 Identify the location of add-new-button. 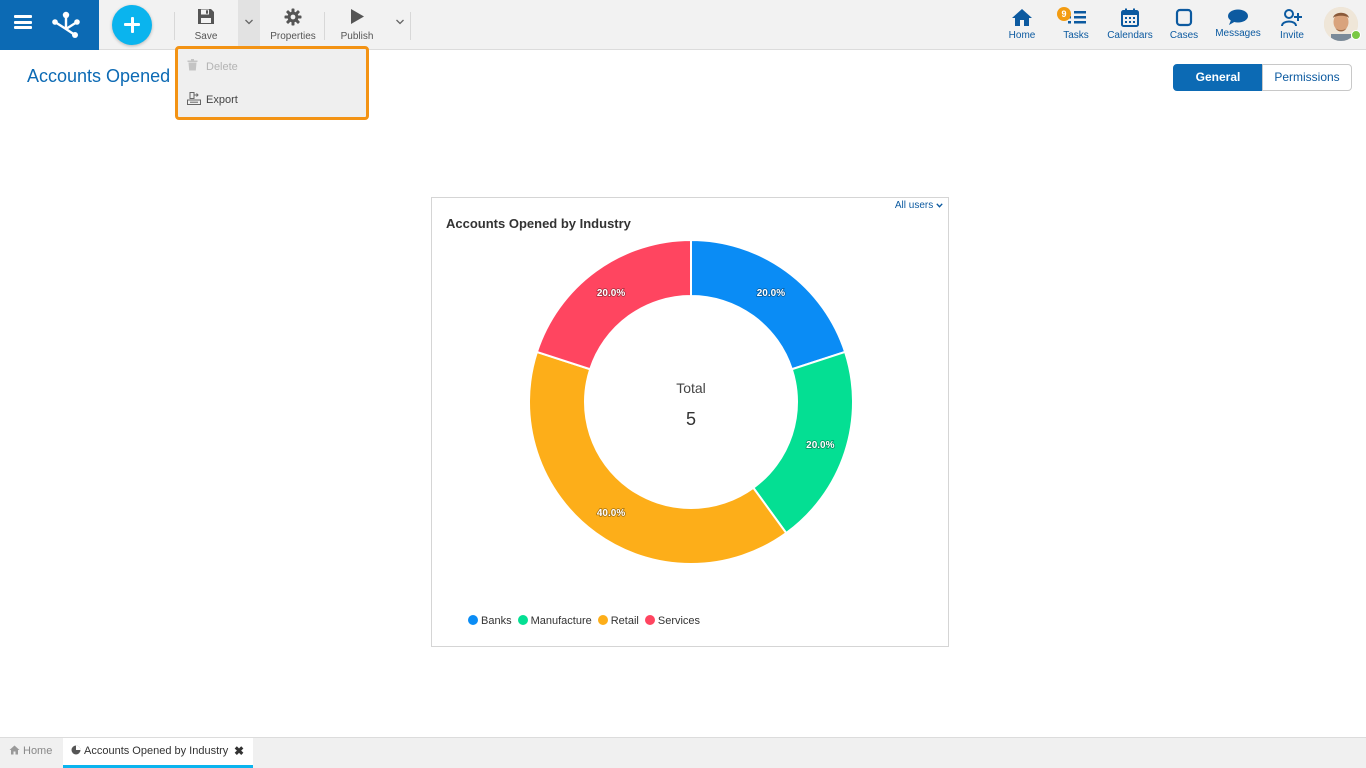
(132, 25).